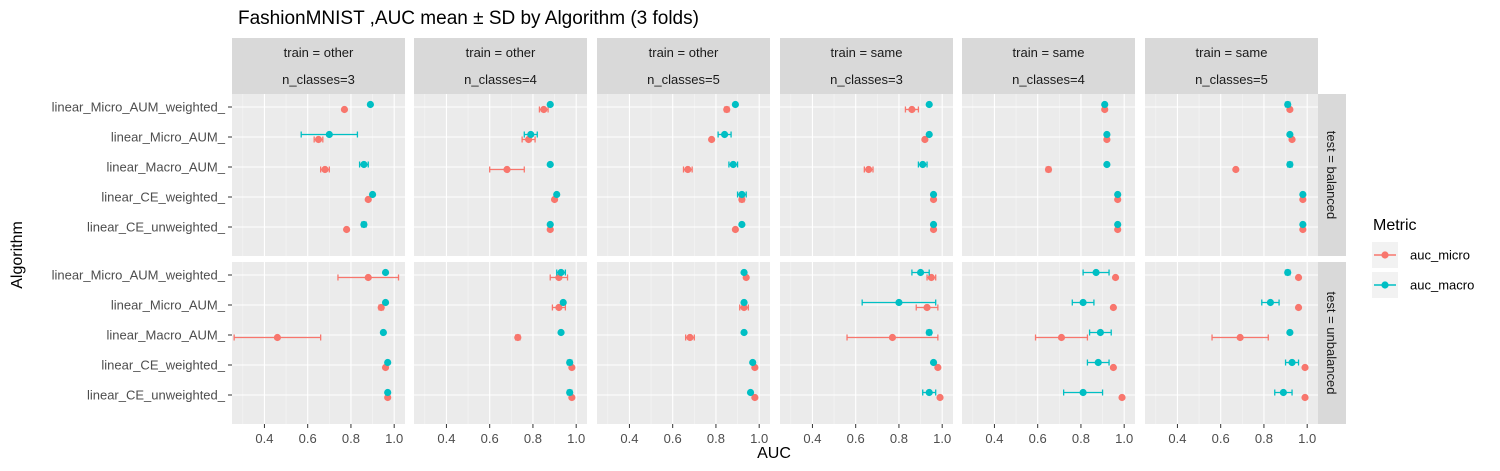  Describe the element at coordinates (774, 453) in the screenshot. I see `x-axis-title: AUC` at that location.